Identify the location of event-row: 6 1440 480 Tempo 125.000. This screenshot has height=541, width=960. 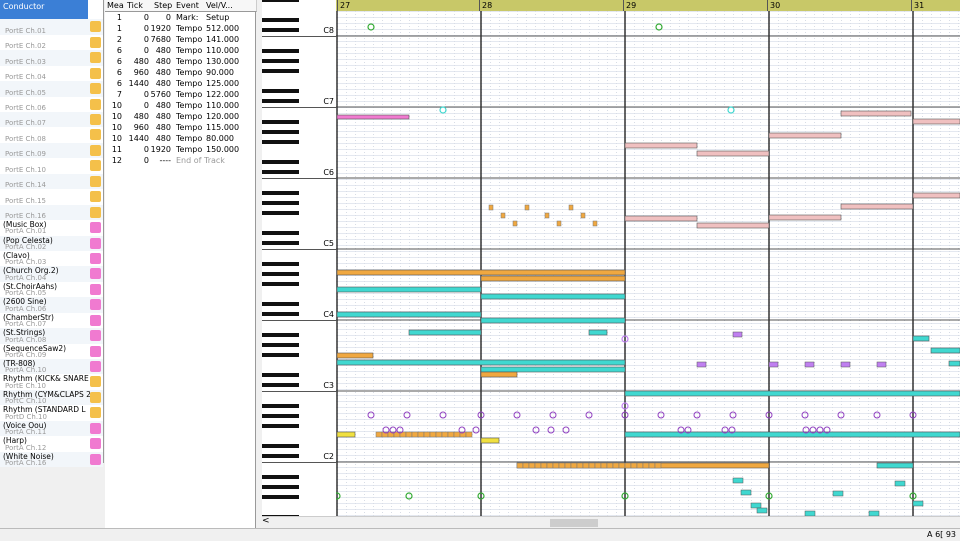
(180, 83).